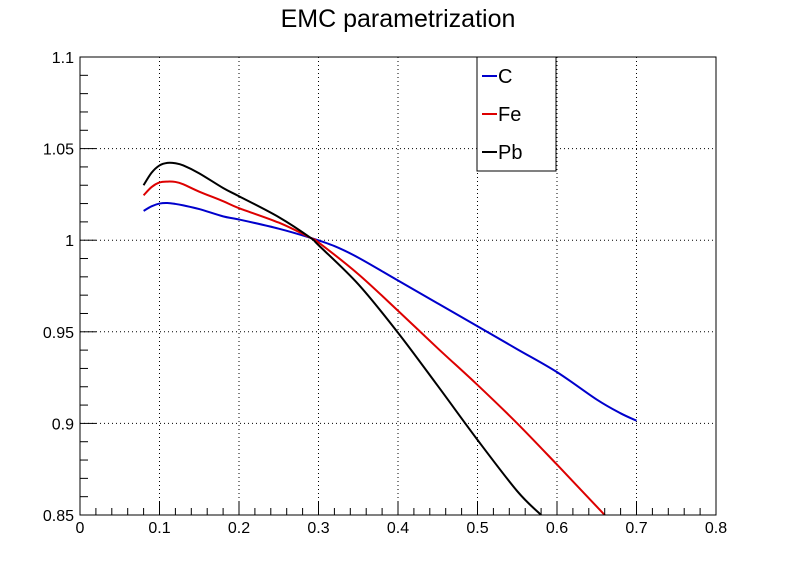 This screenshot has height=572, width=796. I want to click on y-axis: 0.85 0.9 0.95 1 1.05 1.1, so click(69, 287).